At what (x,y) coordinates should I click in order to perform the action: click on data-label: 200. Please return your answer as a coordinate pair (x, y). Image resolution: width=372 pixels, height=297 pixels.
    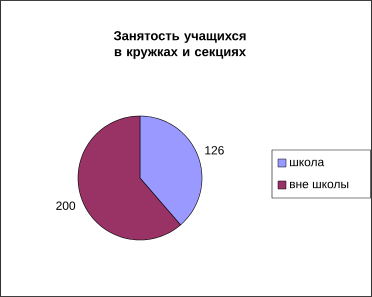
    Looking at the image, I should click on (66, 205).